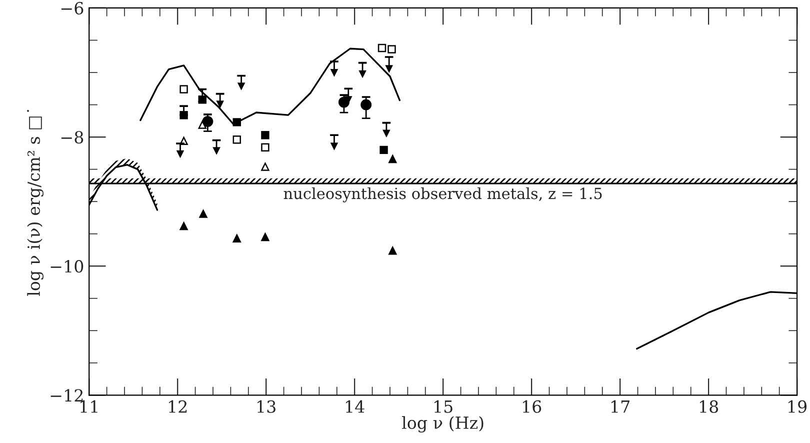 The width and height of the screenshot is (810, 443). What do you see at coordinates (797, 406) in the screenshot?
I see `x-tick-label: 19` at bounding box center [797, 406].